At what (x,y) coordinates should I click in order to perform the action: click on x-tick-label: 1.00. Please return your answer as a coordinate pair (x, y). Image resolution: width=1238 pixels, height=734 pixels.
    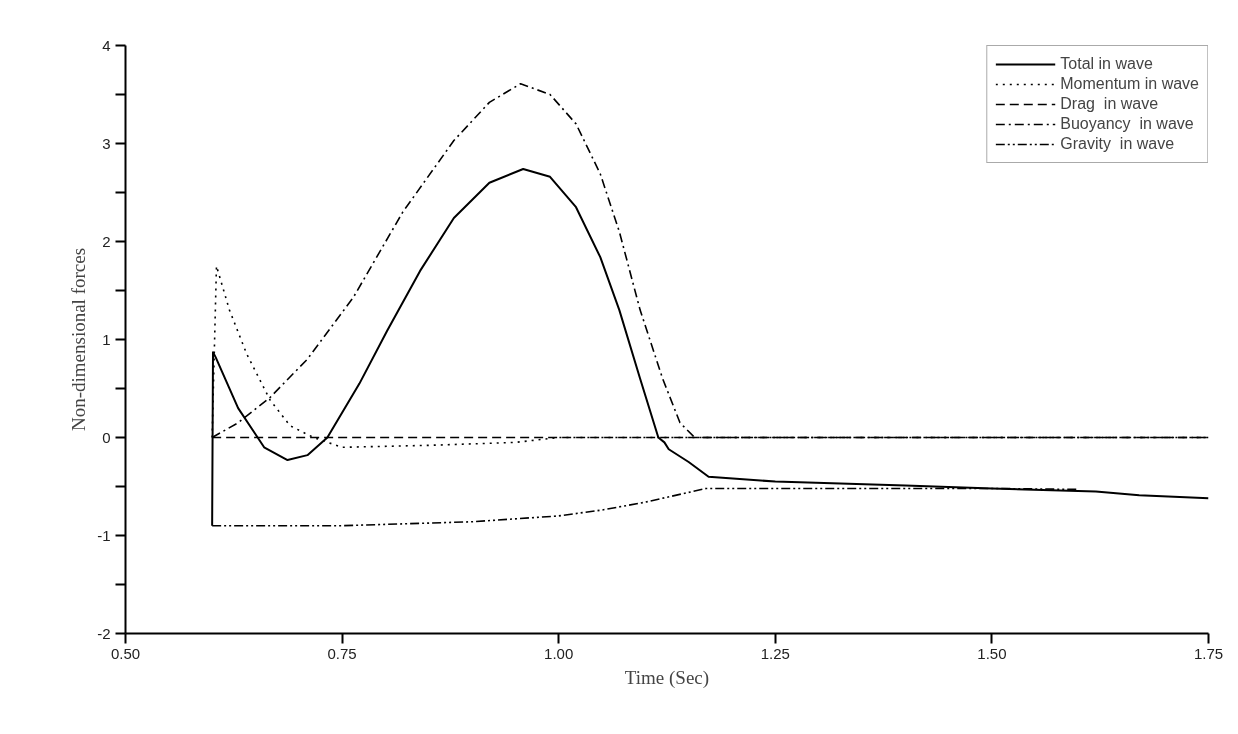
    Looking at the image, I should click on (559, 653).